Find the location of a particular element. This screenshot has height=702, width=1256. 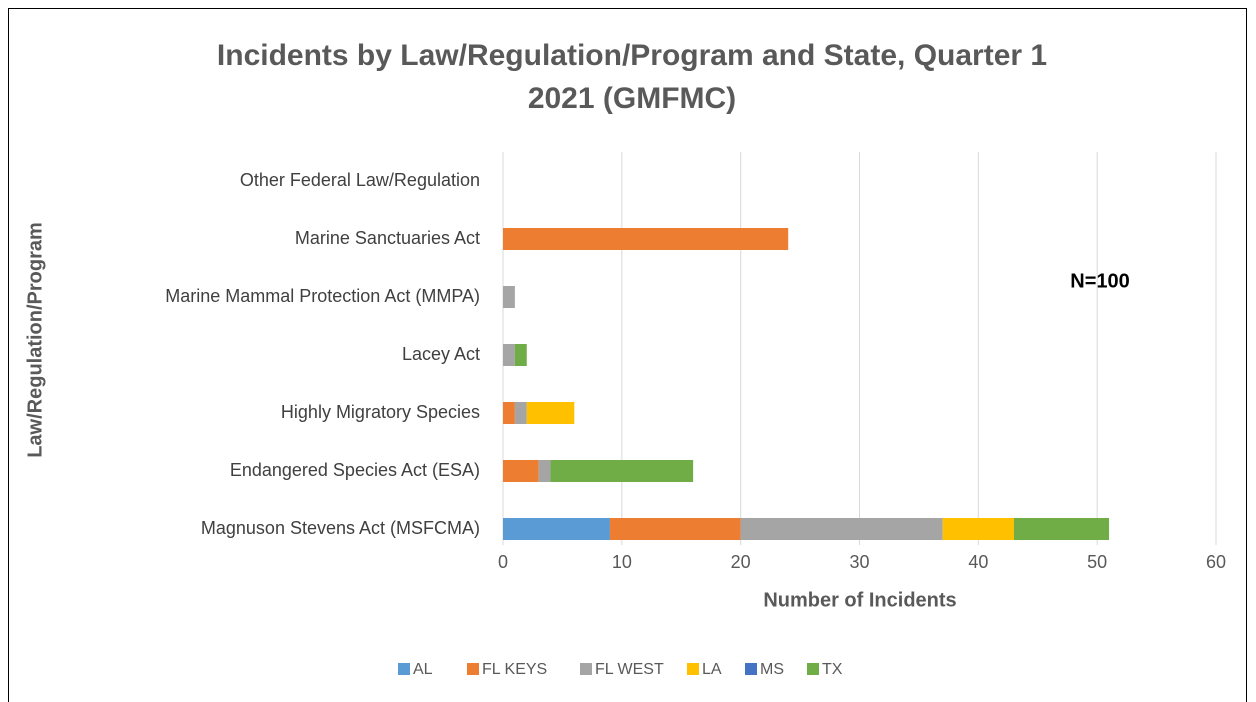

legend-label: LA is located at coordinates (712, 669).